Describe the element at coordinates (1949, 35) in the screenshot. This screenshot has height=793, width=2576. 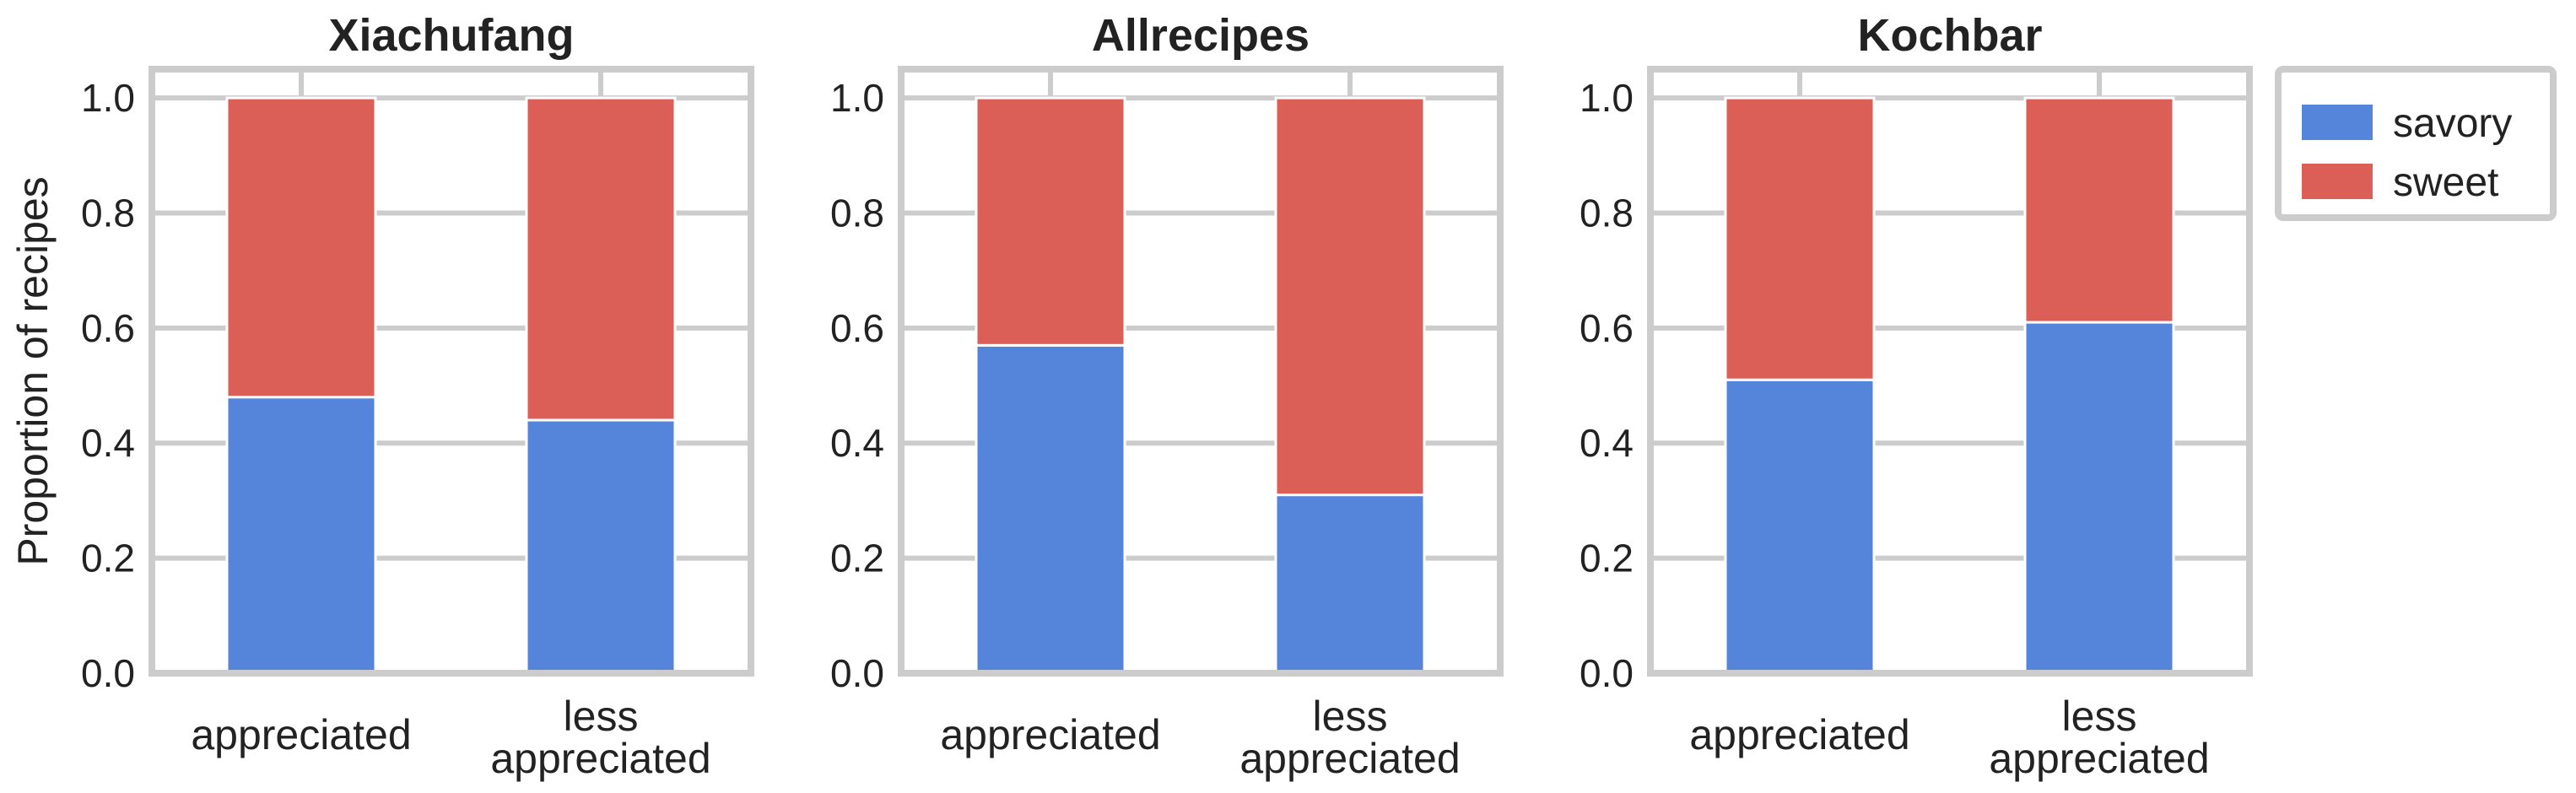
I see `chart-title: Kochbar` at that location.